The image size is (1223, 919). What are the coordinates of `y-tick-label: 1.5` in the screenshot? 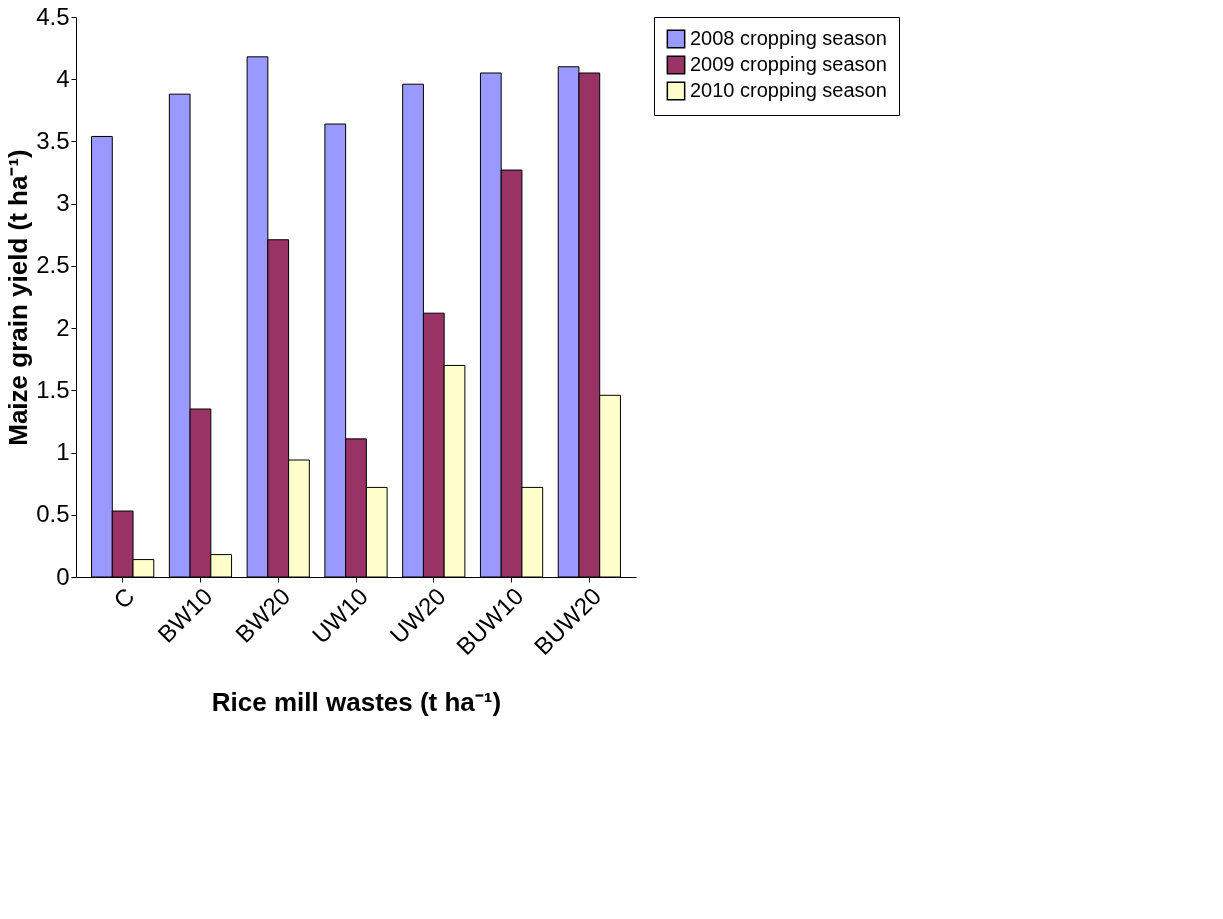 It's located at (53, 389).